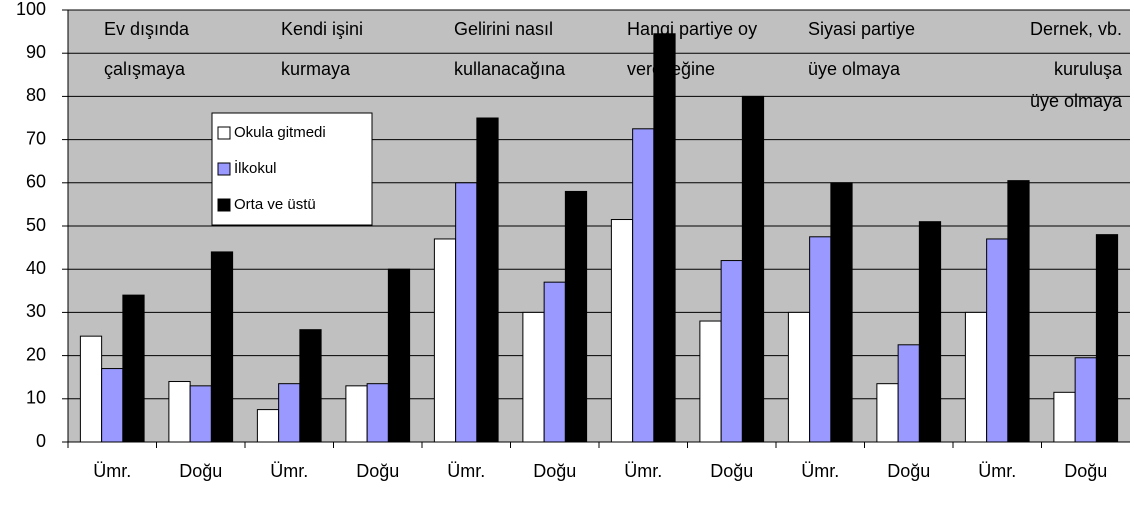 The height and width of the screenshot is (506, 1134). What do you see at coordinates (292, 169) in the screenshot?
I see `legend` at bounding box center [292, 169].